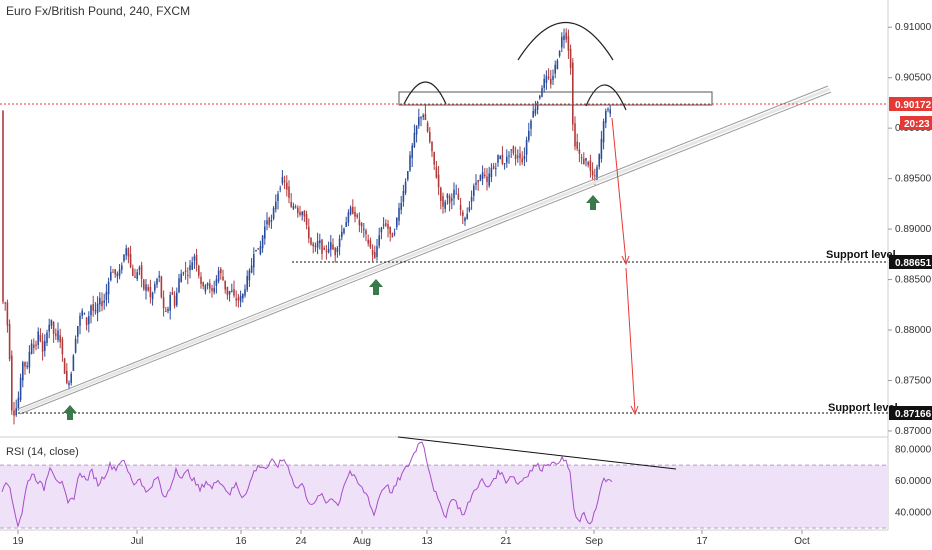 This screenshot has width=932, height=550. What do you see at coordinates (42, 452) in the screenshot?
I see `rsi-label: RSI (14, close)` at bounding box center [42, 452].